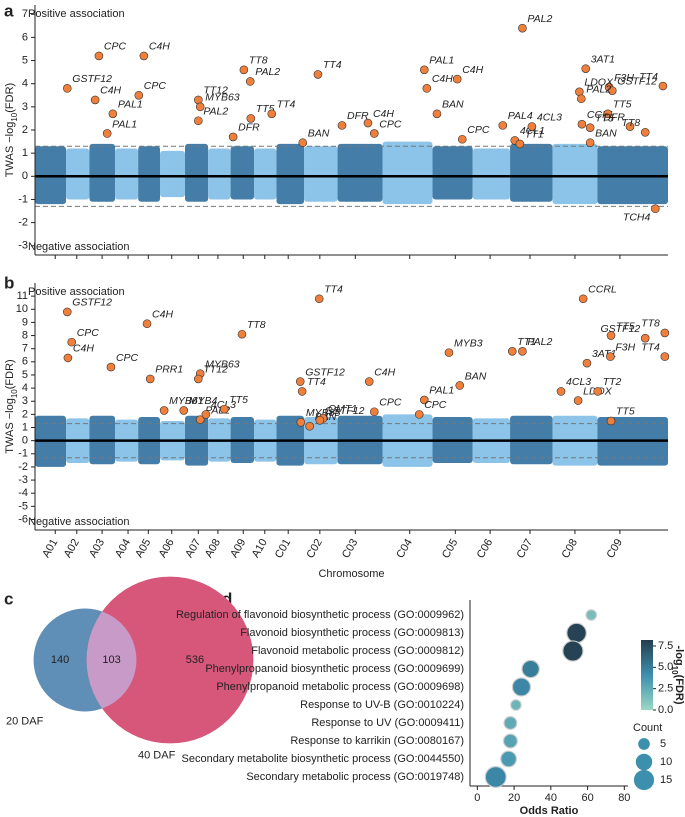  I want to click on panel-label: c, so click(8, 598).